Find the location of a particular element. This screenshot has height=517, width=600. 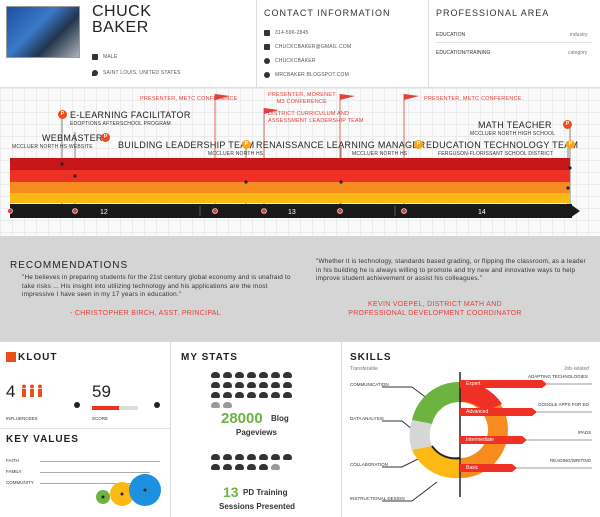

blog-text: MRCBAKER.BLOGSPOT.COM is located at coordinates (312, 75).